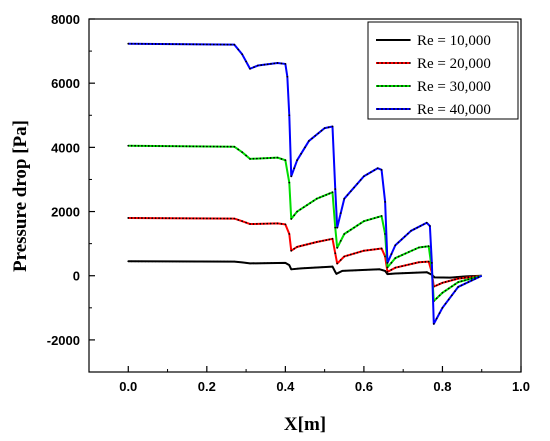 The image size is (550, 441). What do you see at coordinates (285, 386) in the screenshot?
I see `x-tick-label: 0.4` at bounding box center [285, 386].